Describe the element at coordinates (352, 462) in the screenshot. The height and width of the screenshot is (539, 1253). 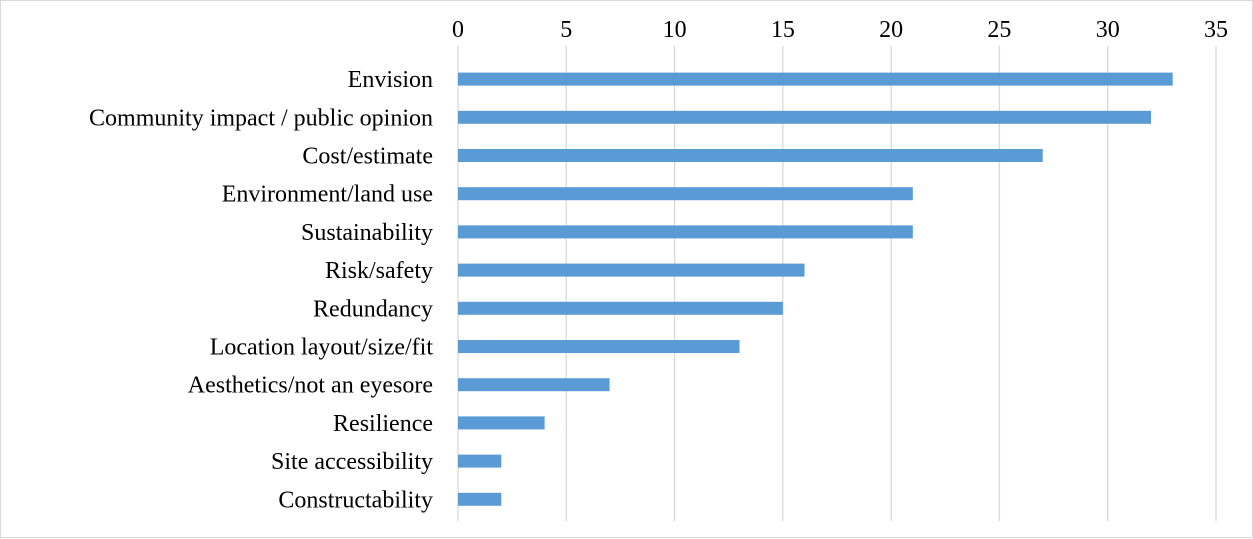
I see `category-label: Site accessibility` at that location.